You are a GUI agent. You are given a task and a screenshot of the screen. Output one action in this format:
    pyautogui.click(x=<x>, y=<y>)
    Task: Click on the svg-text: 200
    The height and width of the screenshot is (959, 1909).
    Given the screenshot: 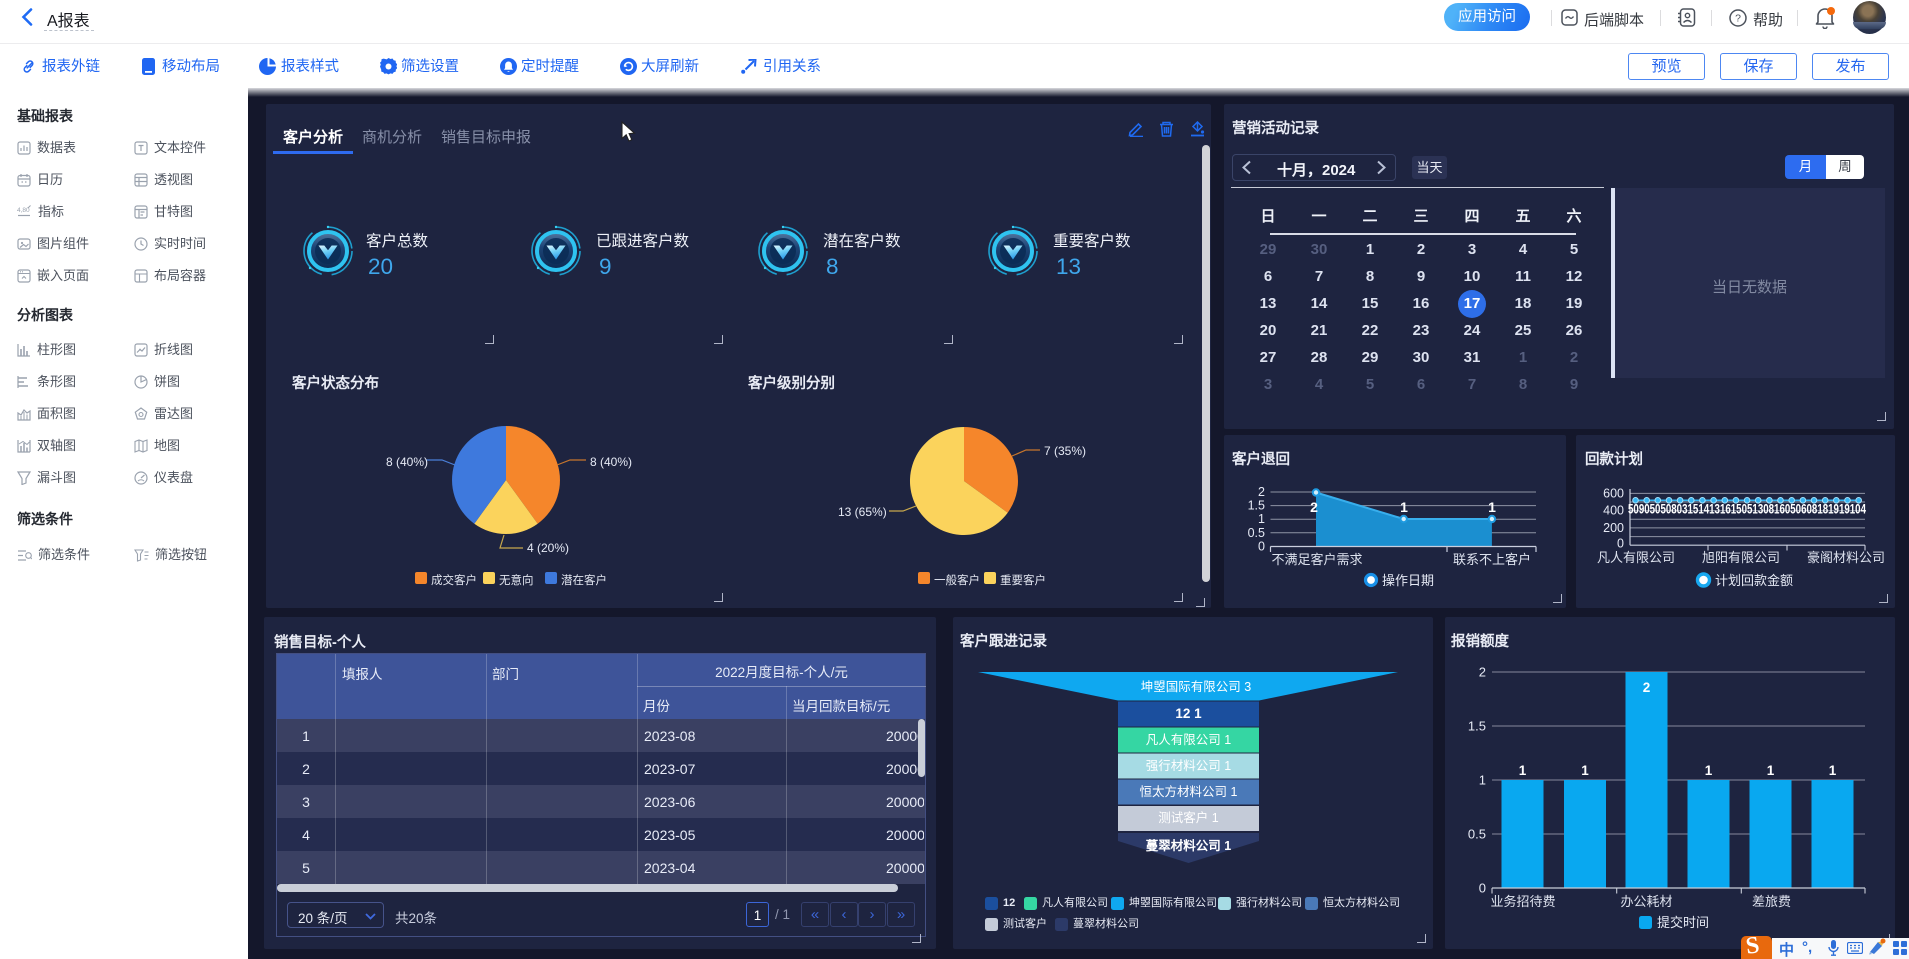 What is the action you would take?
    pyautogui.click(x=1613, y=528)
    